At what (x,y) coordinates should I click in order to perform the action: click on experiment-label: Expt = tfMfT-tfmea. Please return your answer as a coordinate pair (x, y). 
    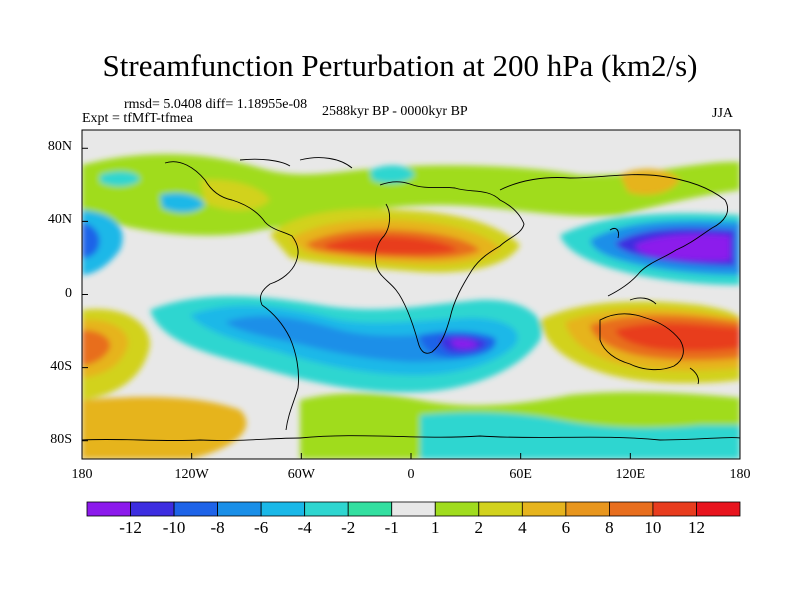
    Looking at the image, I should click on (137, 118).